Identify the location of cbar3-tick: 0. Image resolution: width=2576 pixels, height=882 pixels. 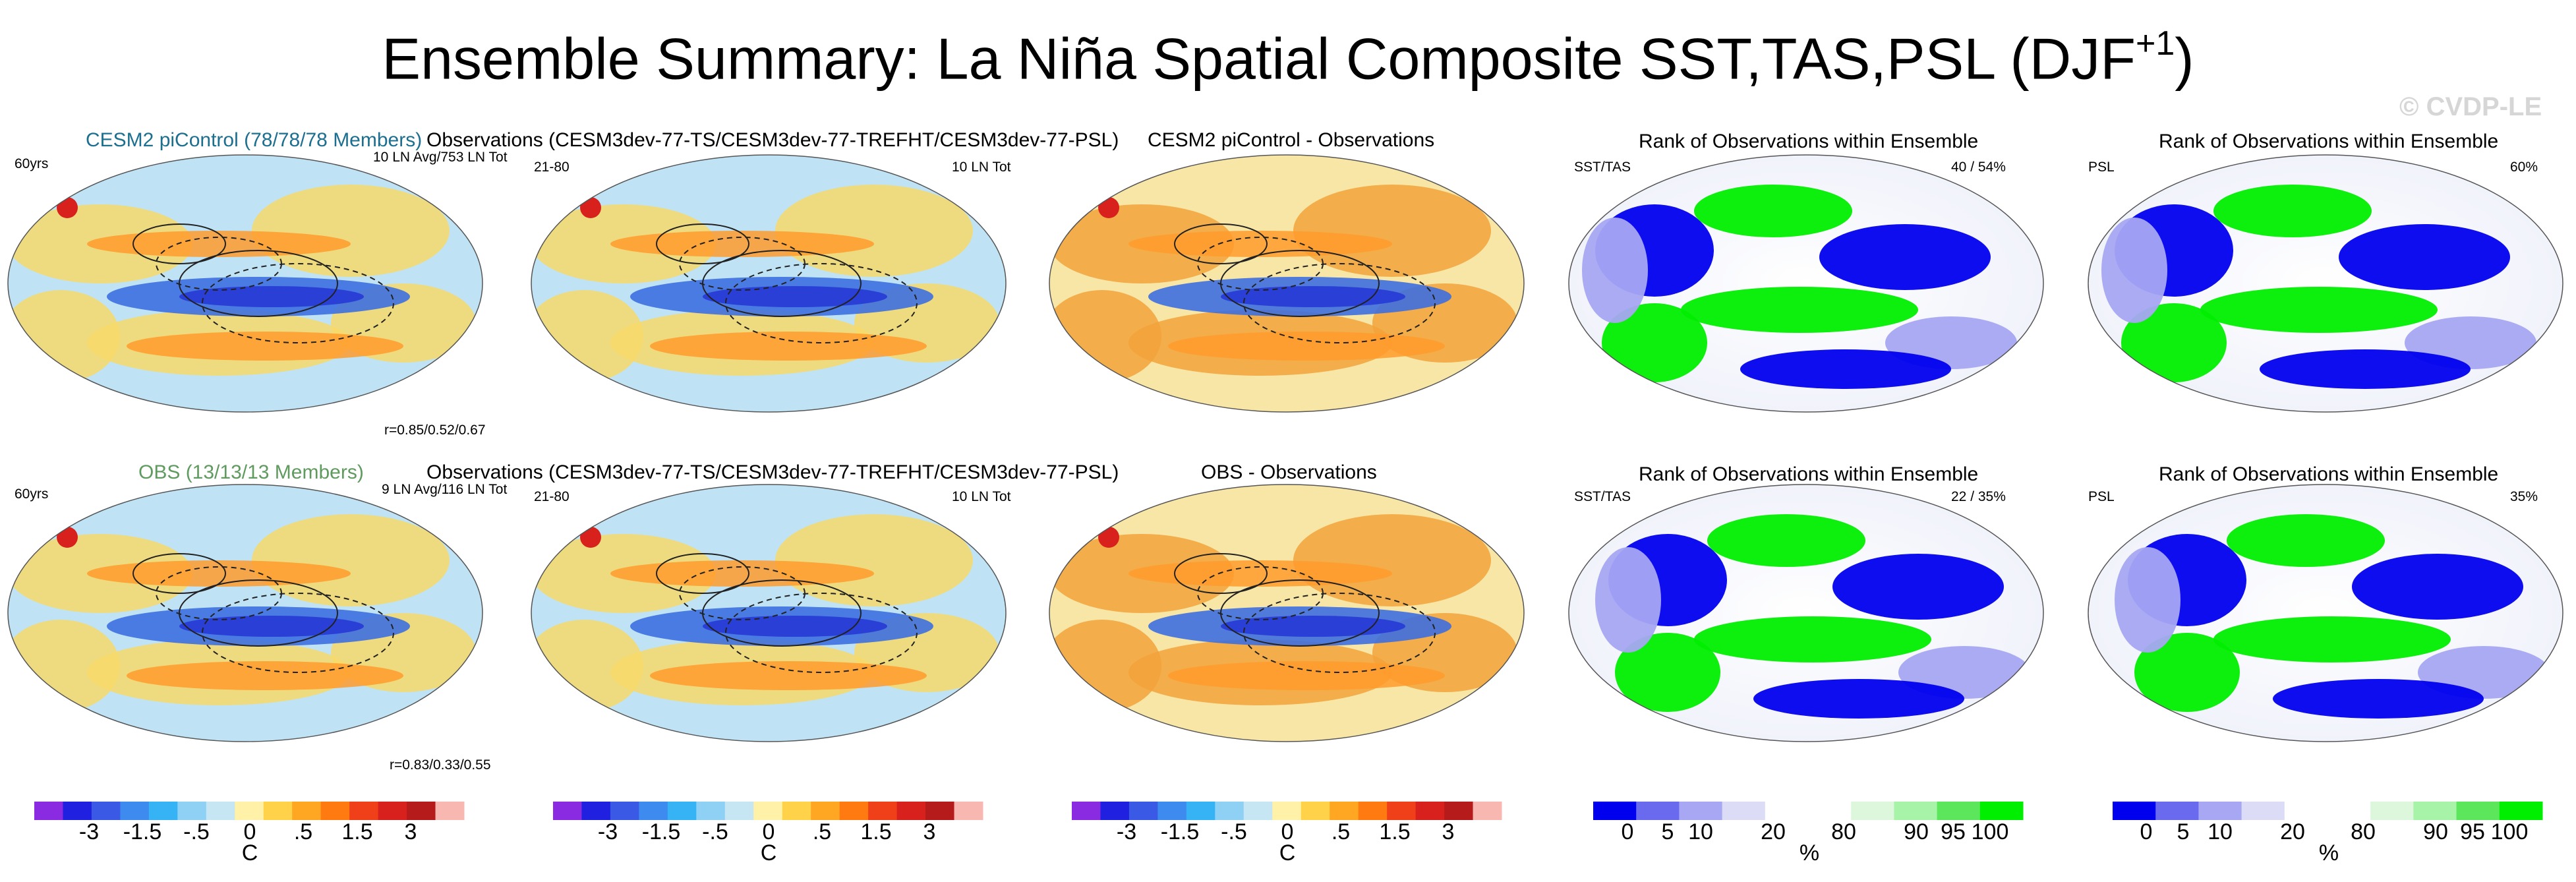
(1287, 831).